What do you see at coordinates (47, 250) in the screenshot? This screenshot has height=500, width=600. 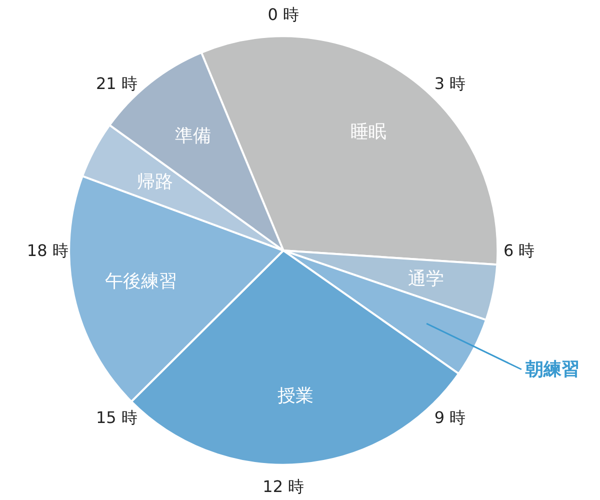 I see `text: 18 時` at bounding box center [47, 250].